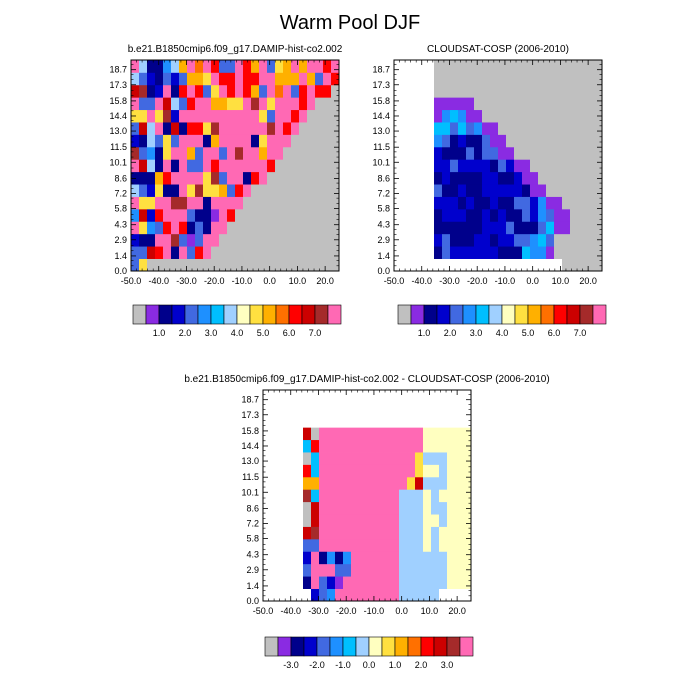 The width and height of the screenshot is (700, 700). What do you see at coordinates (588, 281) in the screenshot?
I see `x-tick-label: 20.0` at bounding box center [588, 281].